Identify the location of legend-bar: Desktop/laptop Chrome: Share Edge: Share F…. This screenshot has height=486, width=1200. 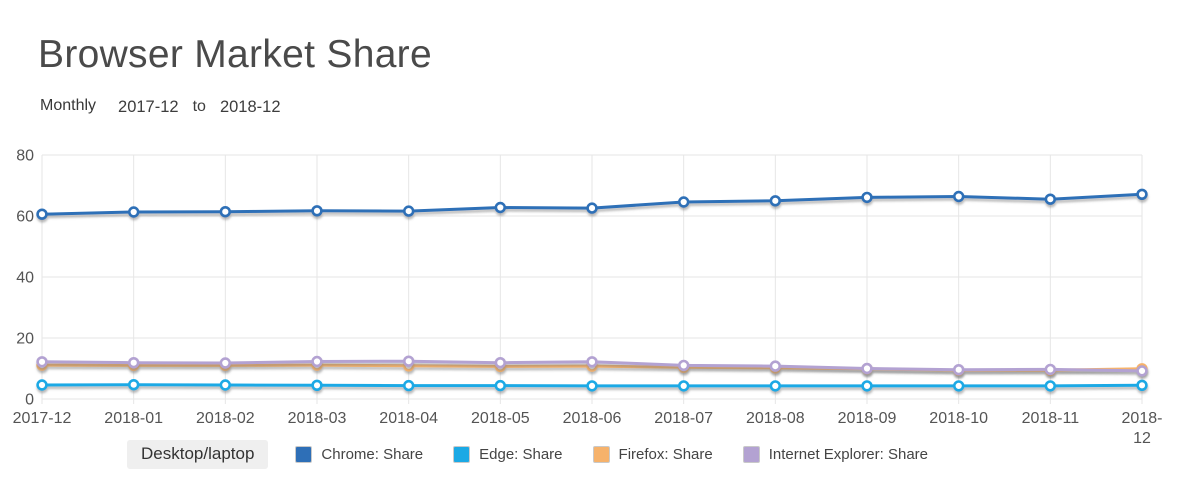
(542, 454).